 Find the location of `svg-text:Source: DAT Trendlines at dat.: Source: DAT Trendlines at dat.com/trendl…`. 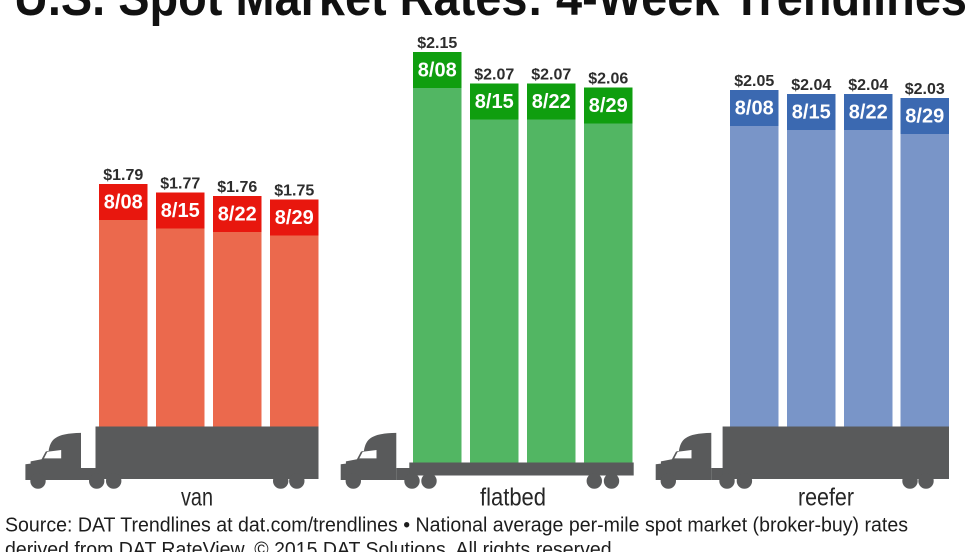

svg-text:Source: DAT Trendlines at dat.: Source: DAT Trendlines at dat.com/trendl… is located at coordinates (456, 525).